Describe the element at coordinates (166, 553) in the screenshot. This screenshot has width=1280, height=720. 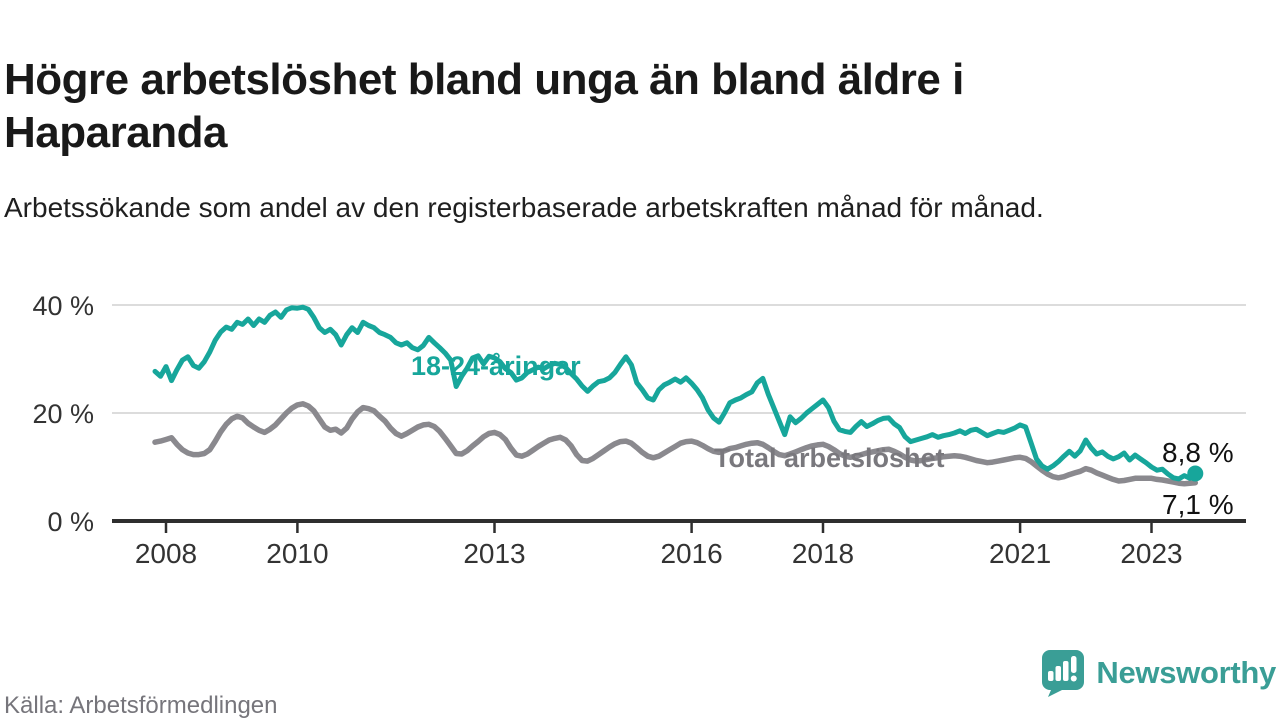
I see `x-tick-label-2008: 2008` at that location.